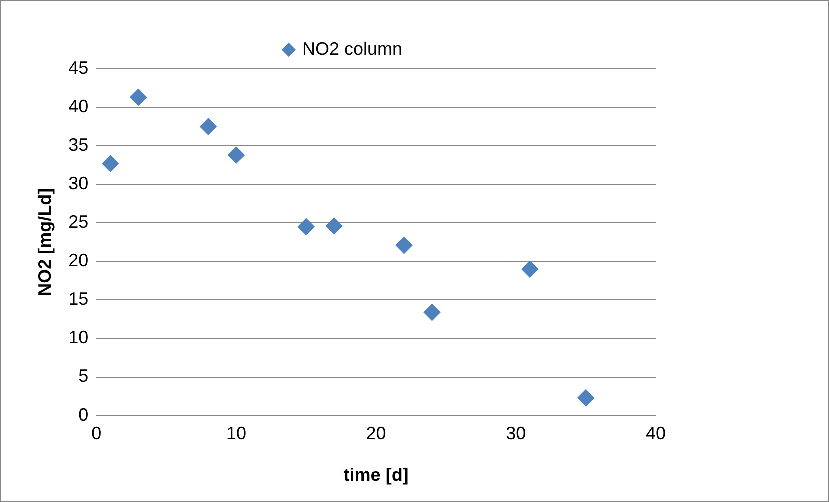  Describe the element at coordinates (78, 299) in the screenshot. I see `y-tick-label: 15` at that location.